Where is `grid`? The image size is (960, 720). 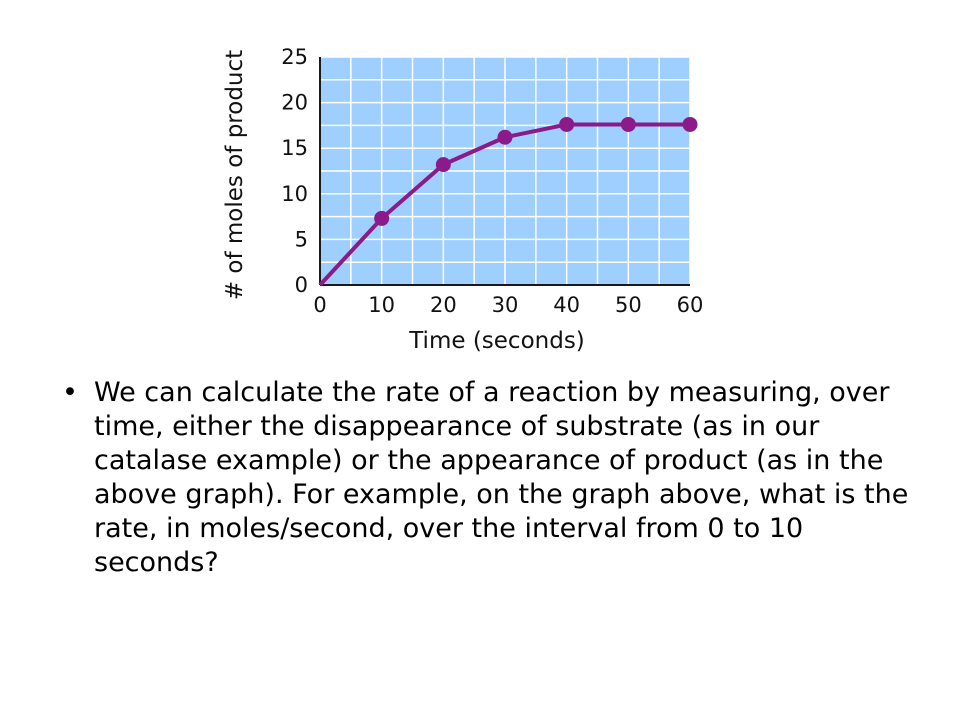 grid is located at coordinates (505, 171).